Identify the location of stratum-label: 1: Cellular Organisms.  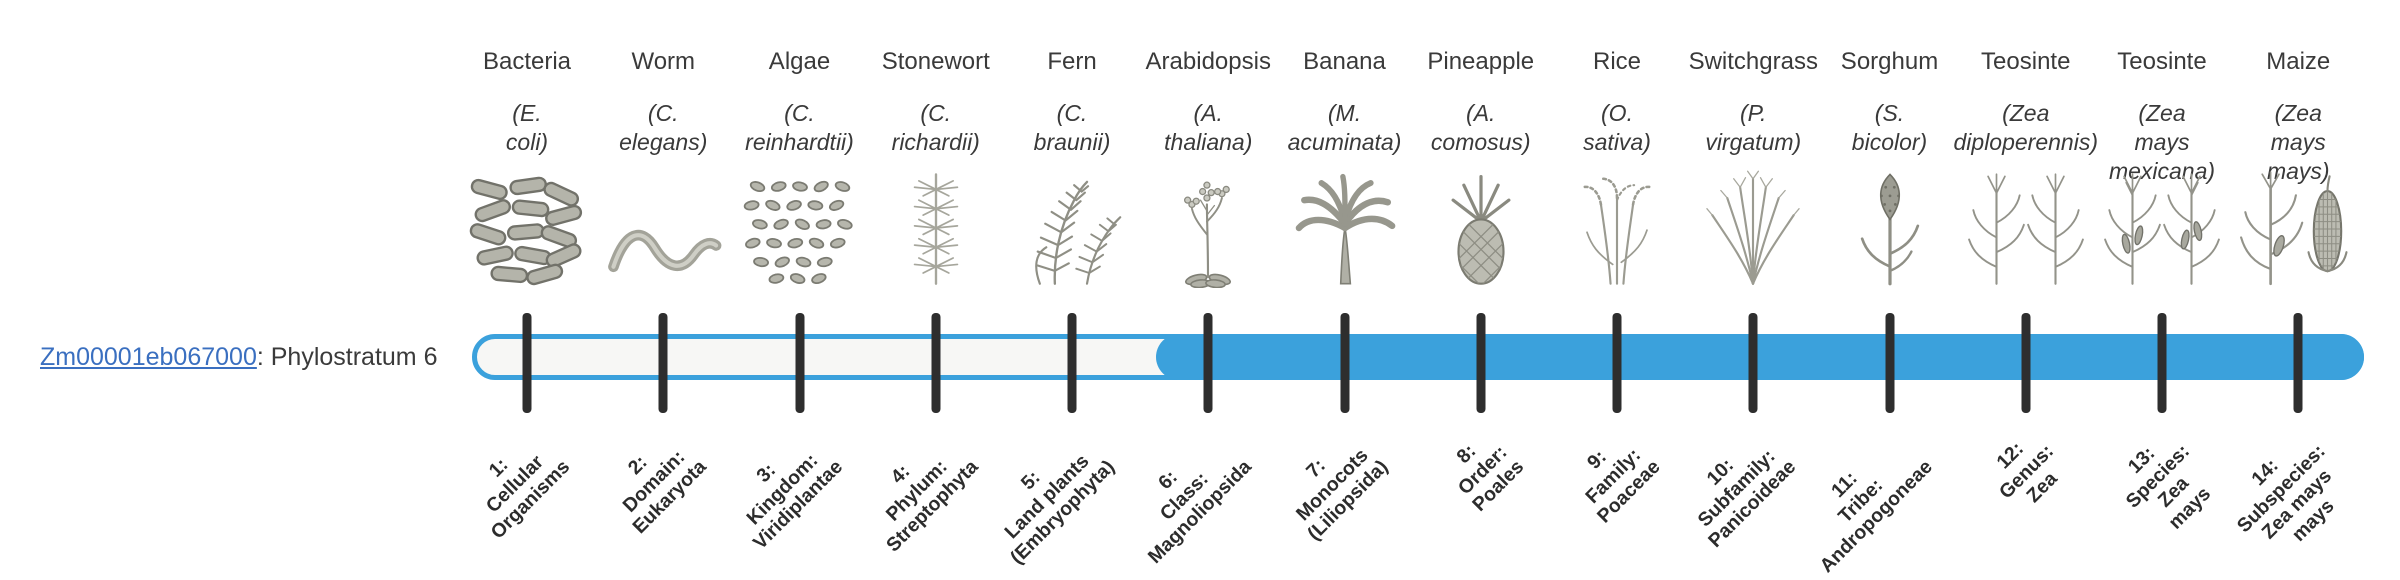
(528, 497).